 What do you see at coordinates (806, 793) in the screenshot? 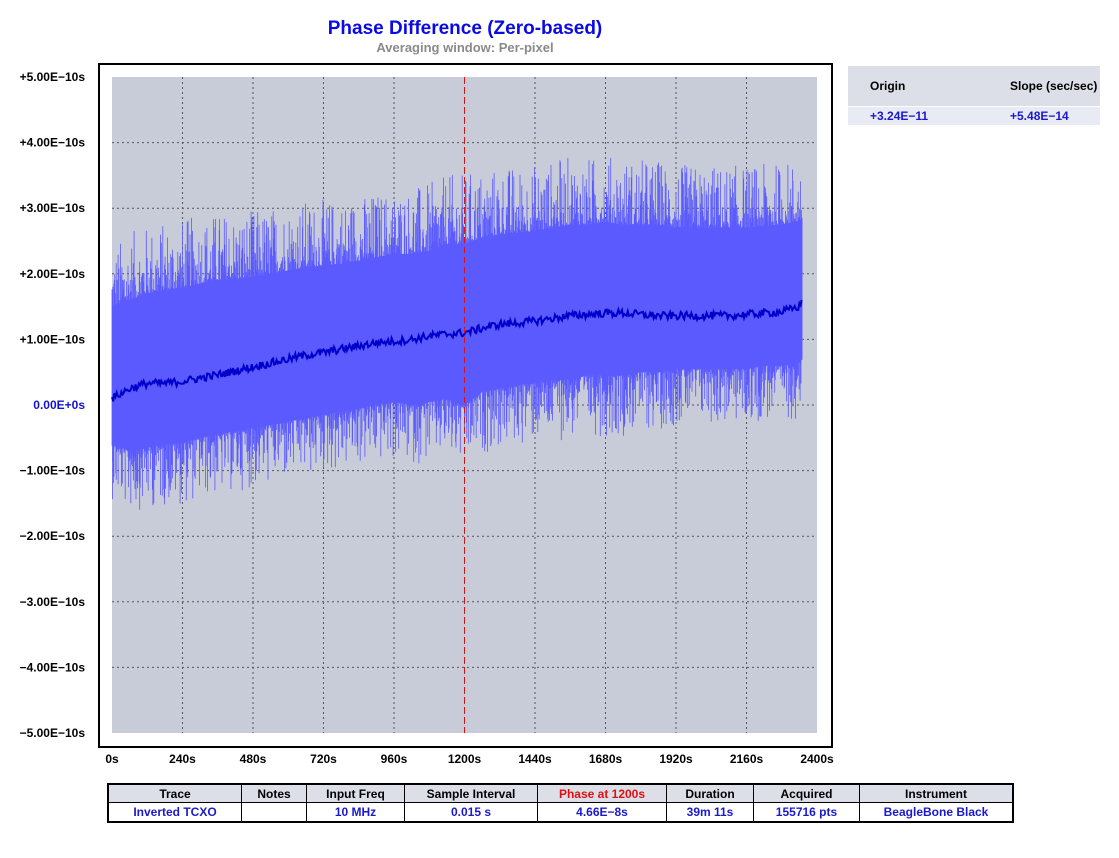
I see `header-acquired: Acquired` at bounding box center [806, 793].